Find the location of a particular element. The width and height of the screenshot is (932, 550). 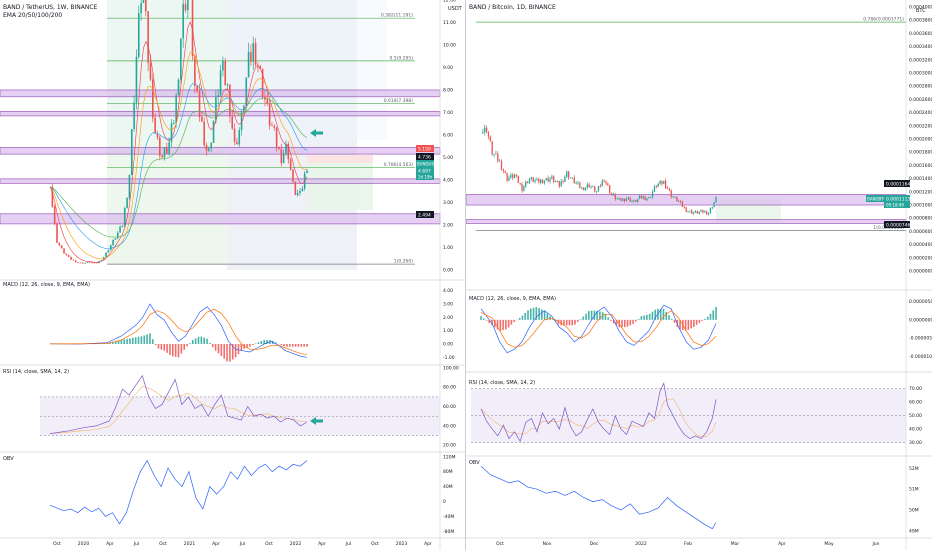

right-price-tick: 0.0000000 is located at coordinates (920, 272).